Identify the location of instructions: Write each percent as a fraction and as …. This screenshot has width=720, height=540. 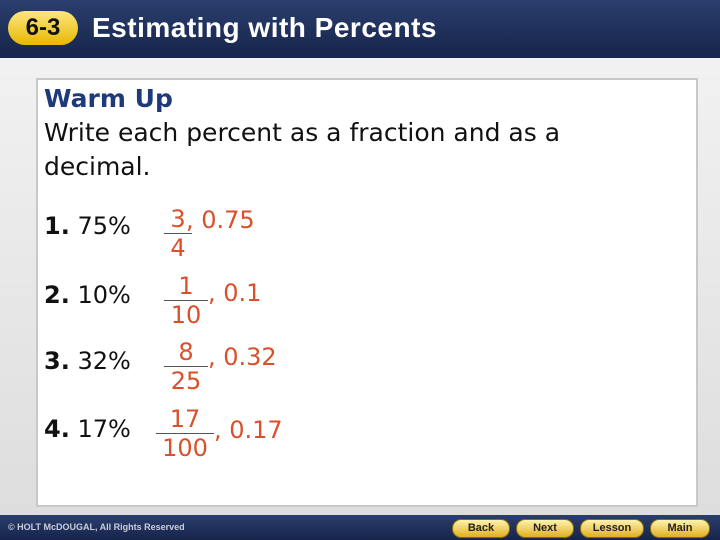
(302, 149).